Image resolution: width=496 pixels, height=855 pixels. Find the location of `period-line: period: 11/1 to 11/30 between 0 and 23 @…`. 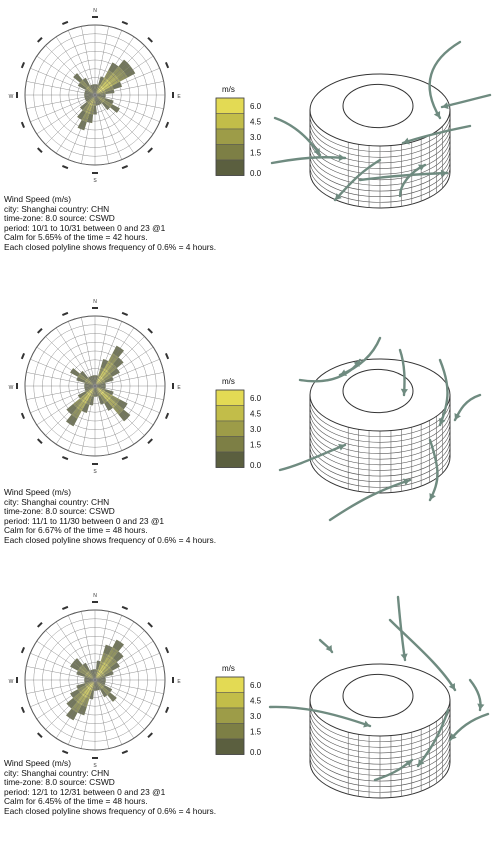

period-line: period: 11/1 to 11/30 between 0 and 23 @… is located at coordinates (84, 520).